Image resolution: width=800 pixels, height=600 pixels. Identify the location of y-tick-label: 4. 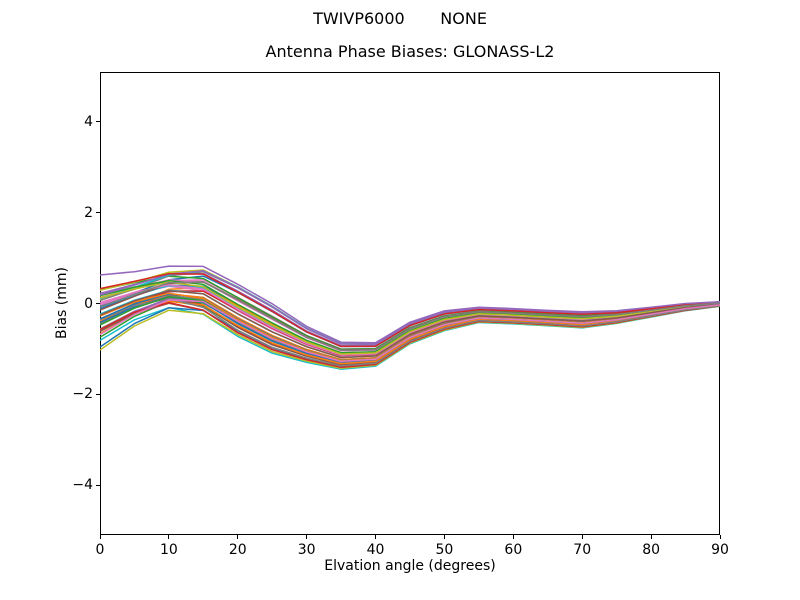
(88, 121).